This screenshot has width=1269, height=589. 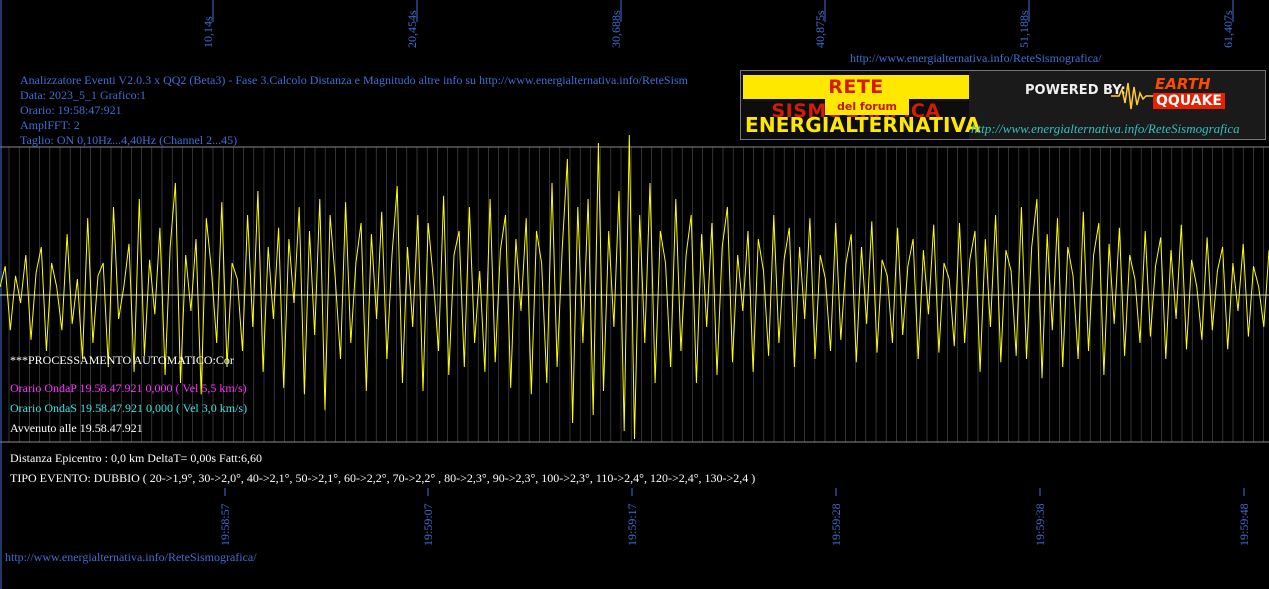 What do you see at coordinates (1075, 90) in the screenshot?
I see `logo-powered-text: POWERED BY:` at bounding box center [1075, 90].